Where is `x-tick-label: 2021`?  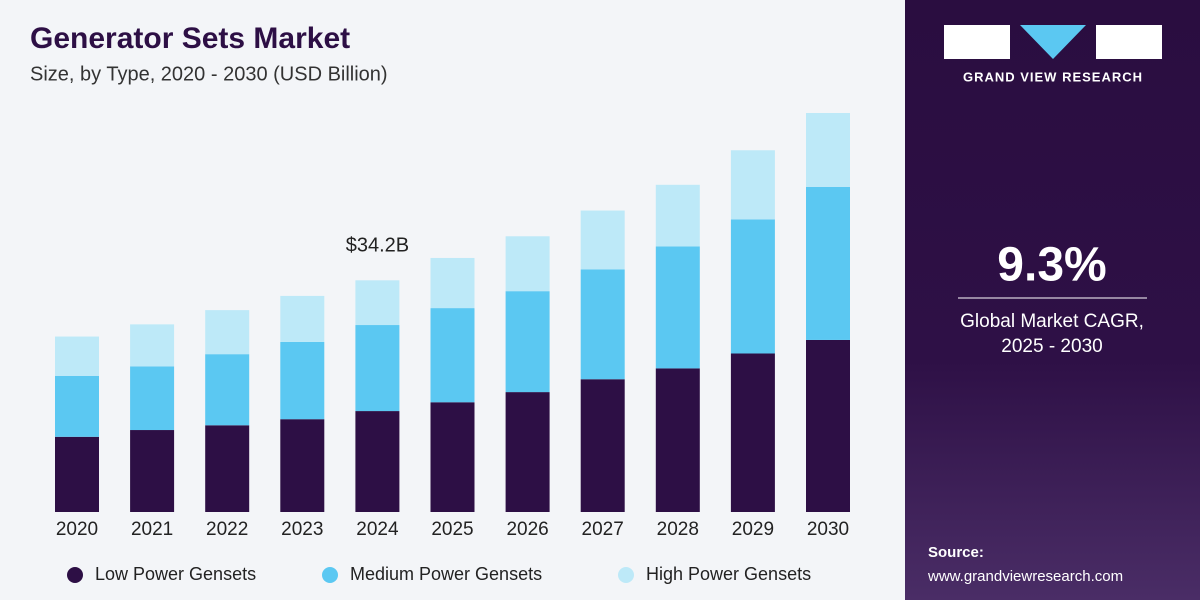 x-tick-label: 2021 is located at coordinates (152, 529).